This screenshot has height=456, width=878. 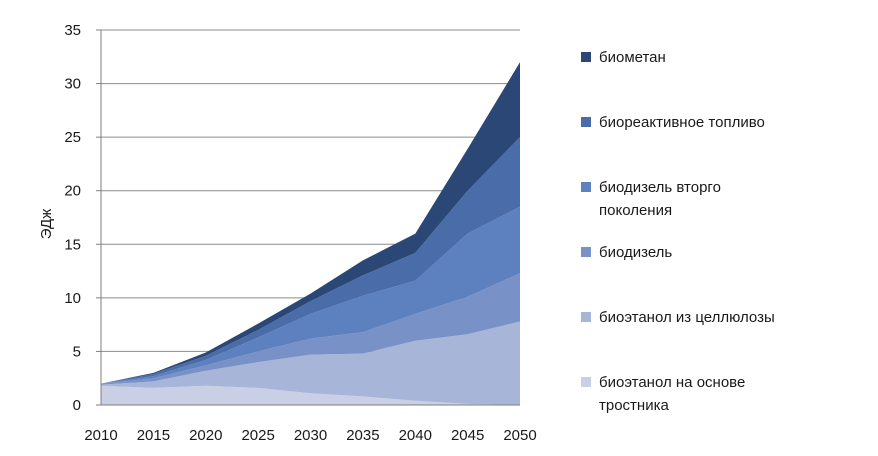 I want to click on legend-label: биореактивное топливо, so click(x=682, y=122).